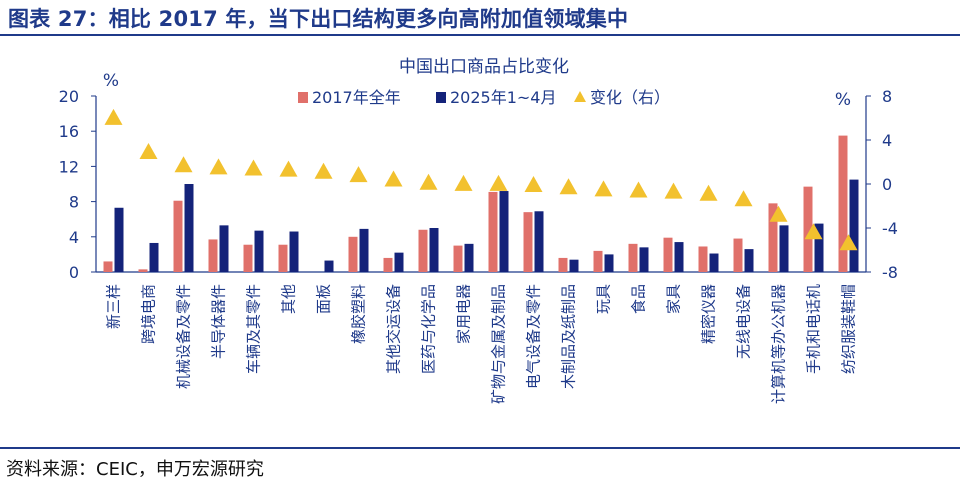 The width and height of the screenshot is (960, 501). Describe the element at coordinates (630, 97) in the screenshot. I see `legend-label-change: 变化（右）` at that location.